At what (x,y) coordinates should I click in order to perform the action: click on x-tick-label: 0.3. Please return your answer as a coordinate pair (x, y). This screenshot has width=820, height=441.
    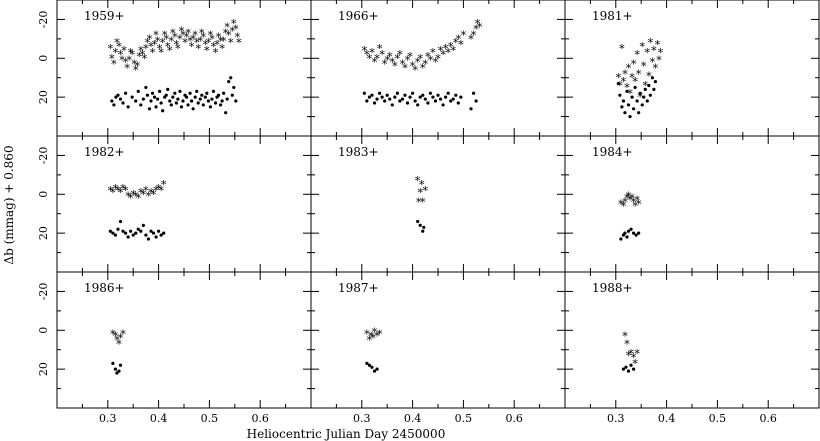
    Looking at the image, I should click on (616, 418).